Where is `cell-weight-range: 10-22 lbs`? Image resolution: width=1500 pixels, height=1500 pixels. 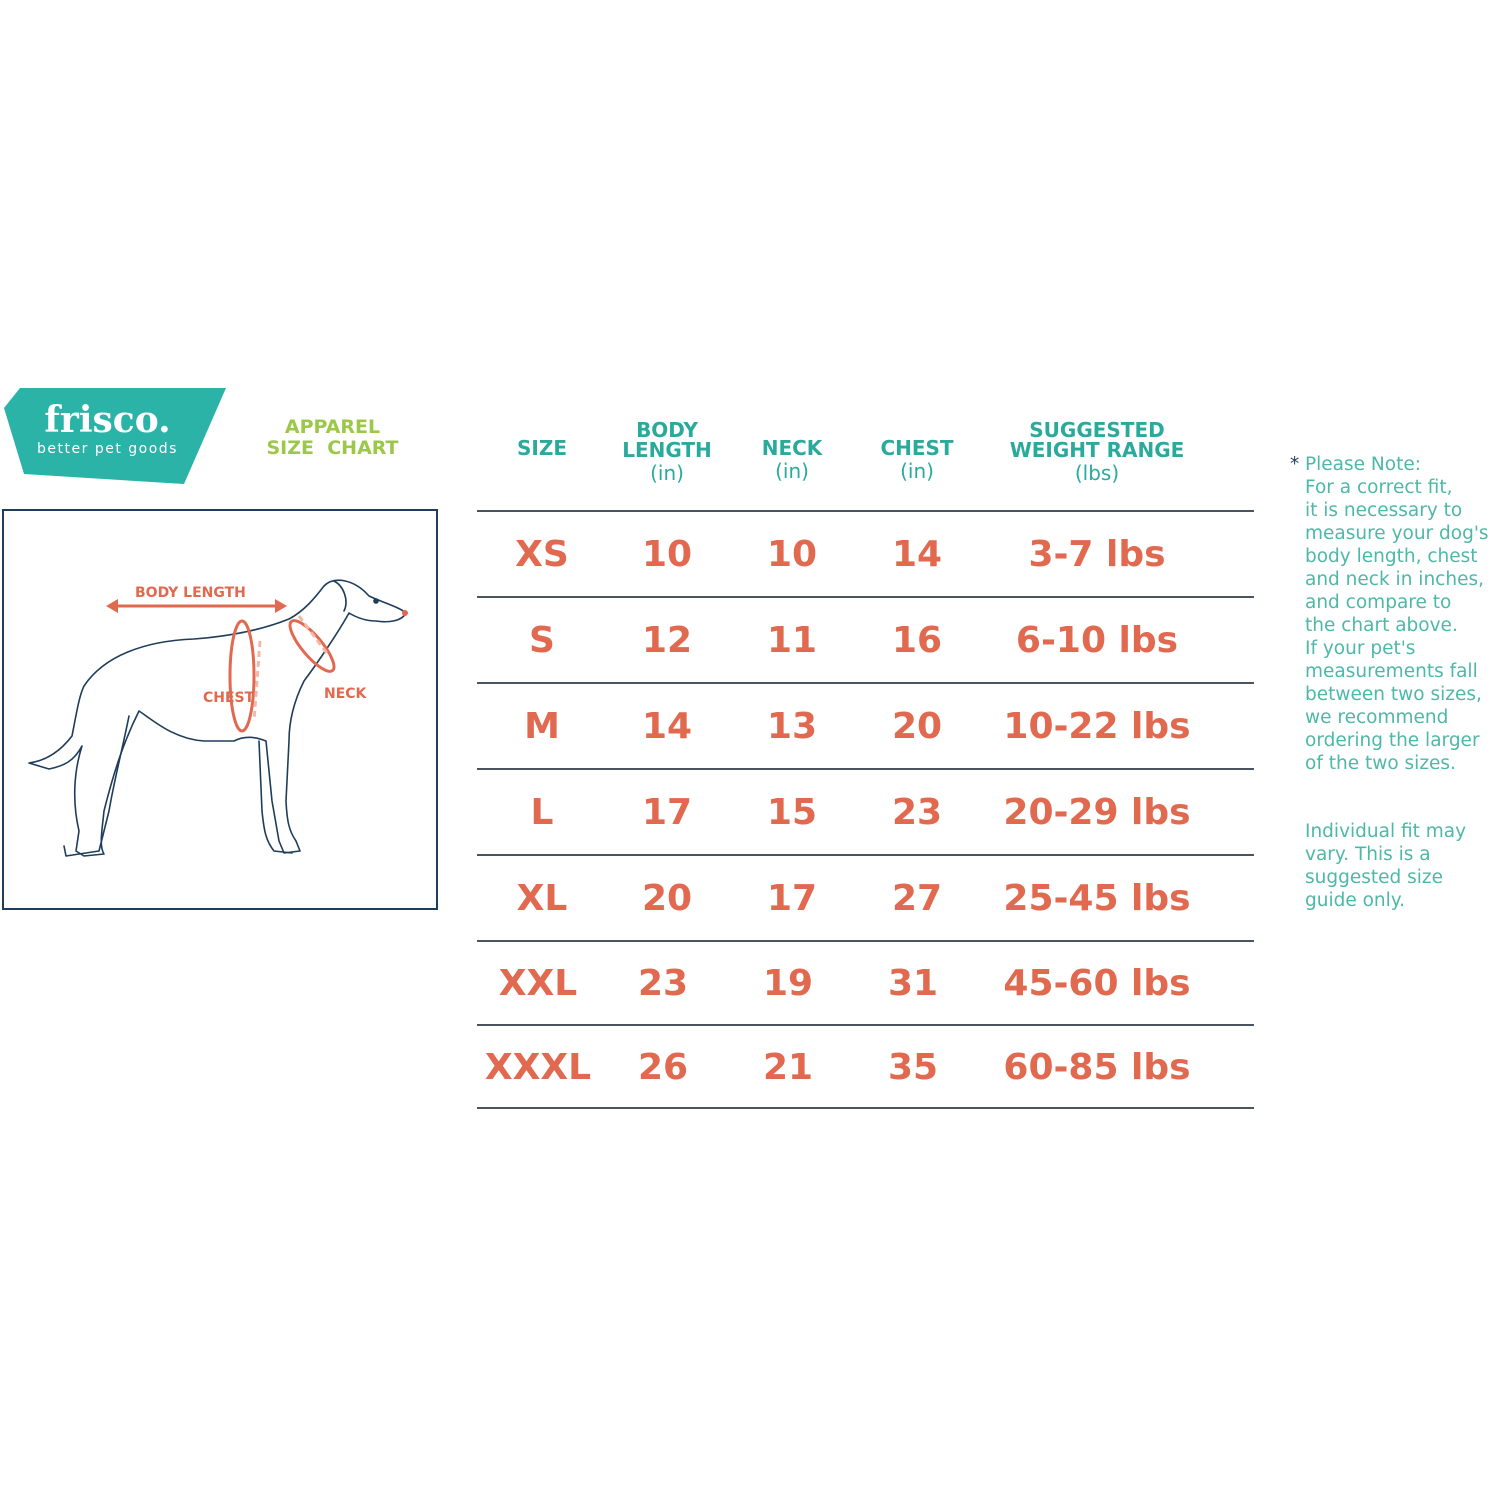
cell-weight-range: 10-22 lbs is located at coordinates (1097, 726).